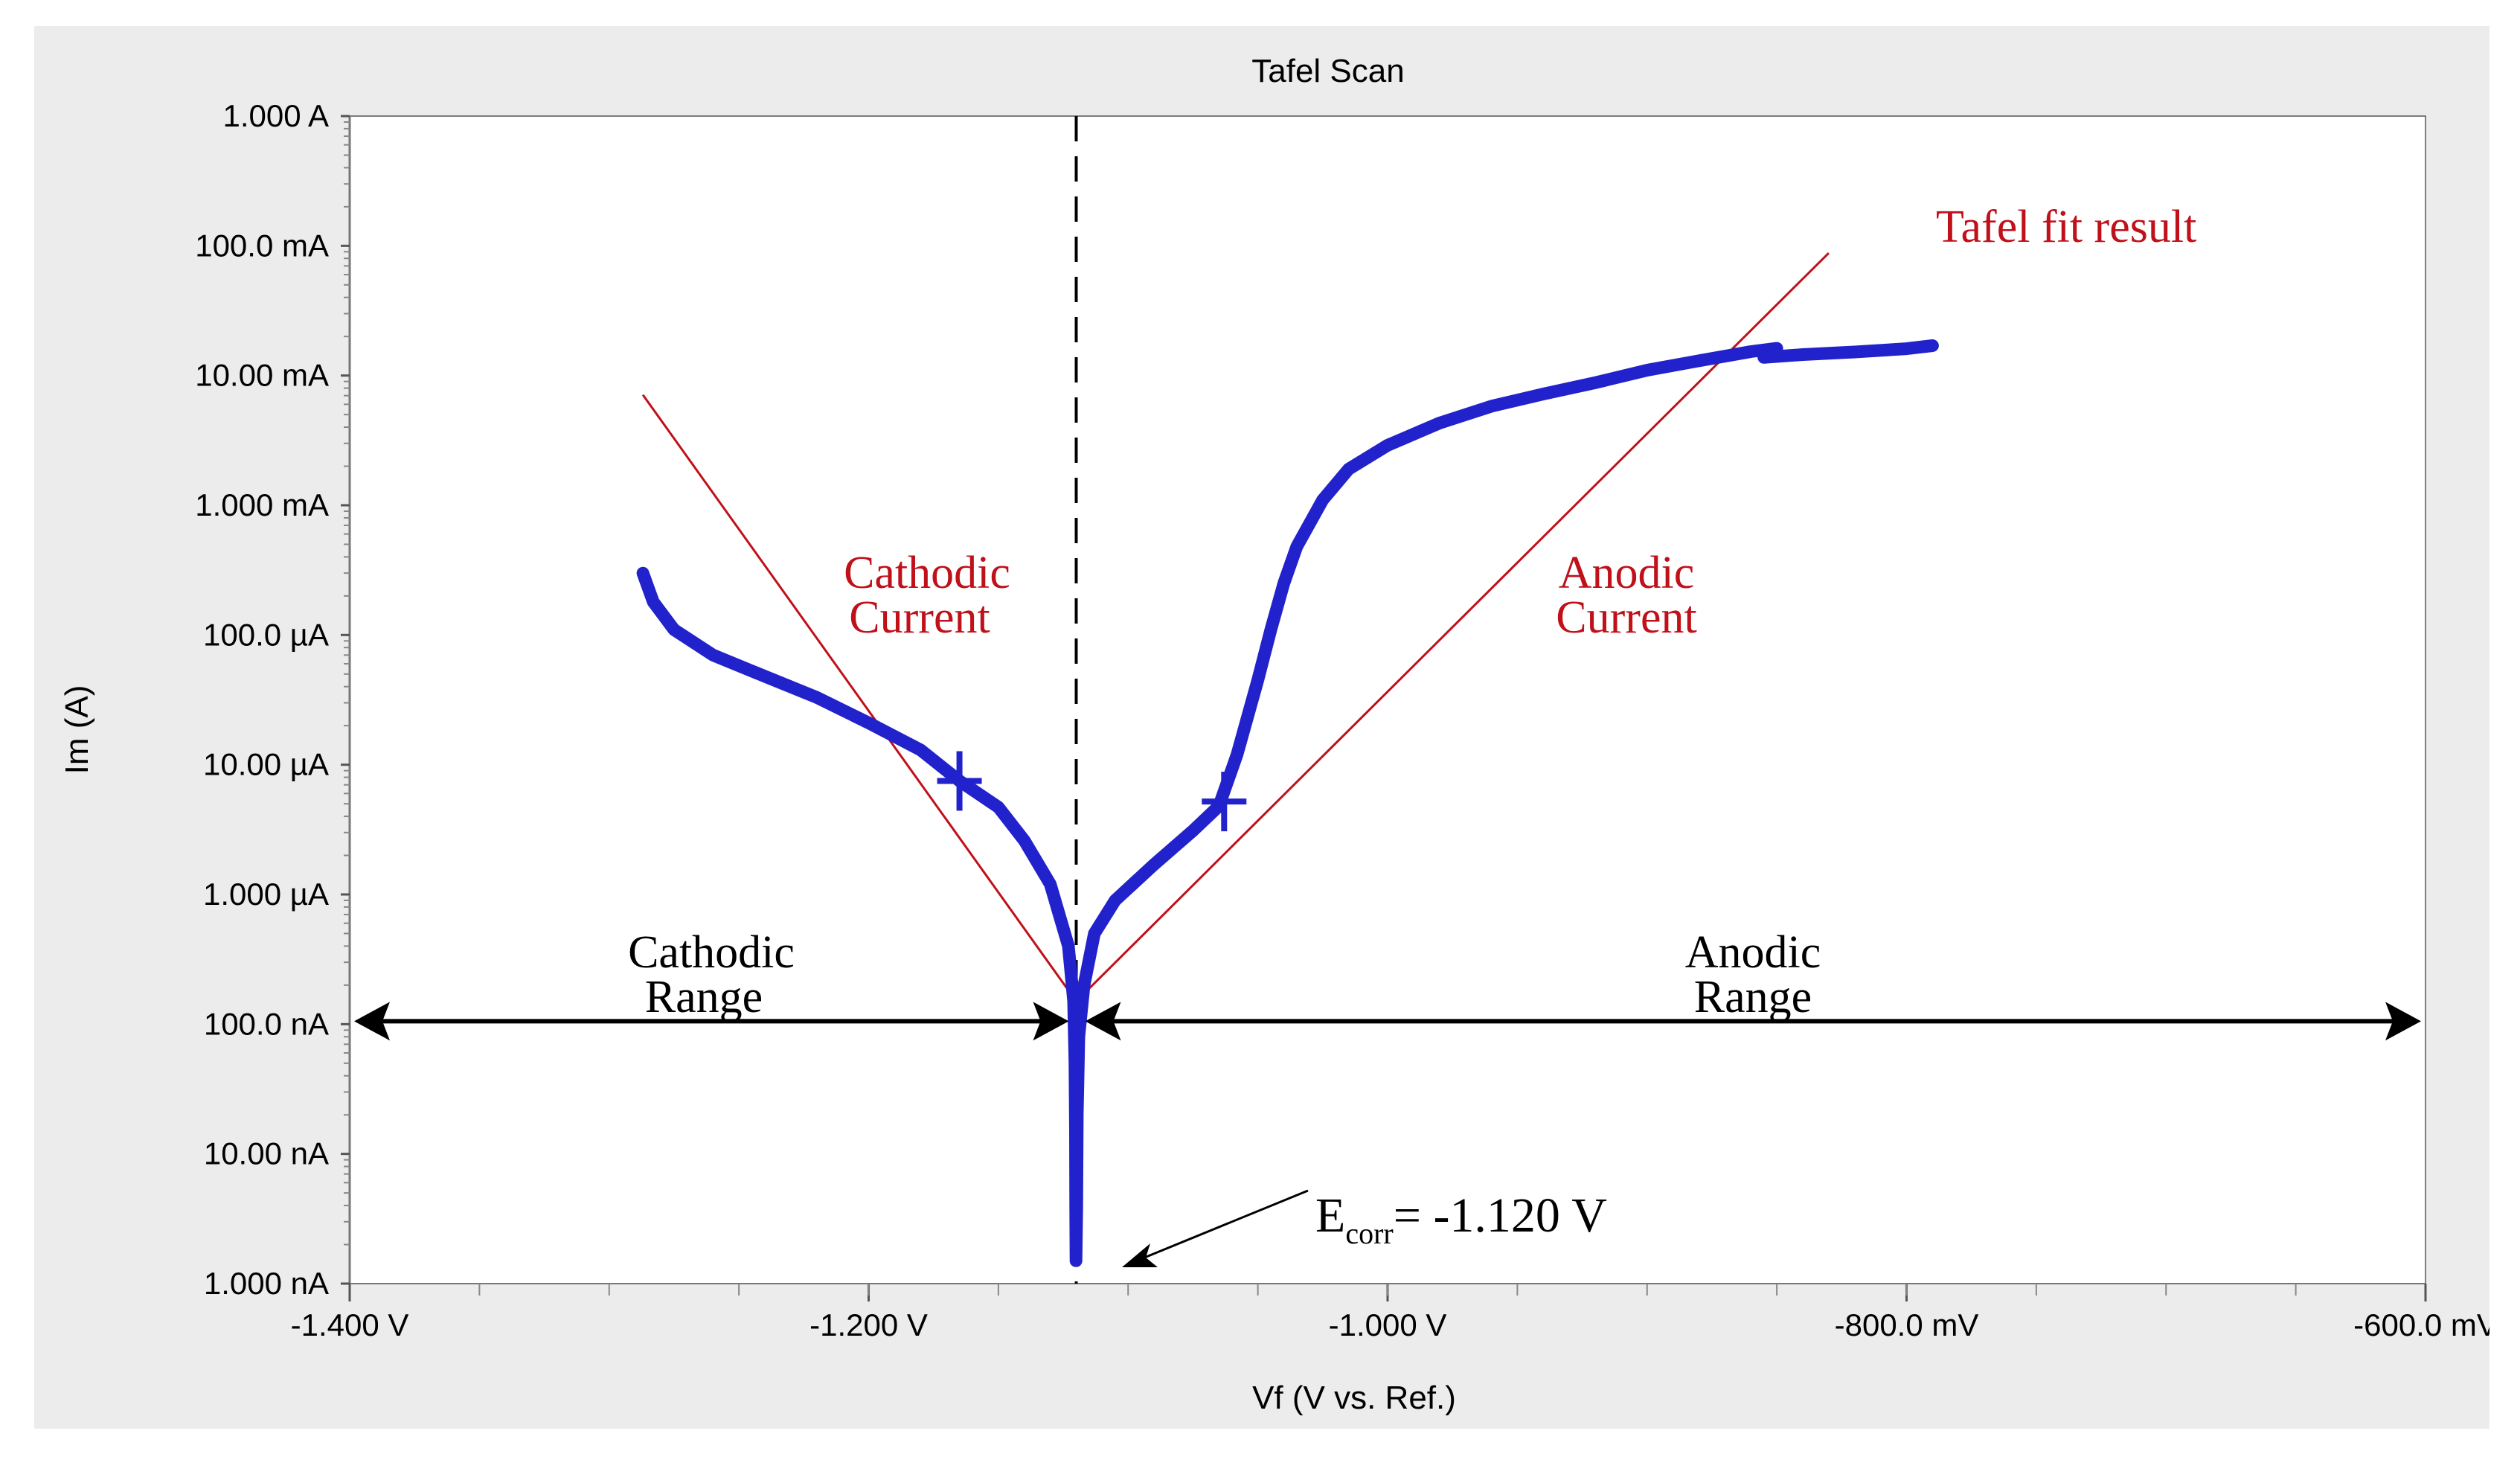 The height and width of the screenshot is (1457, 2520). Describe the element at coordinates (1500, 1215) in the screenshot. I see `ecorr-value: = -1.120 V` at that location.